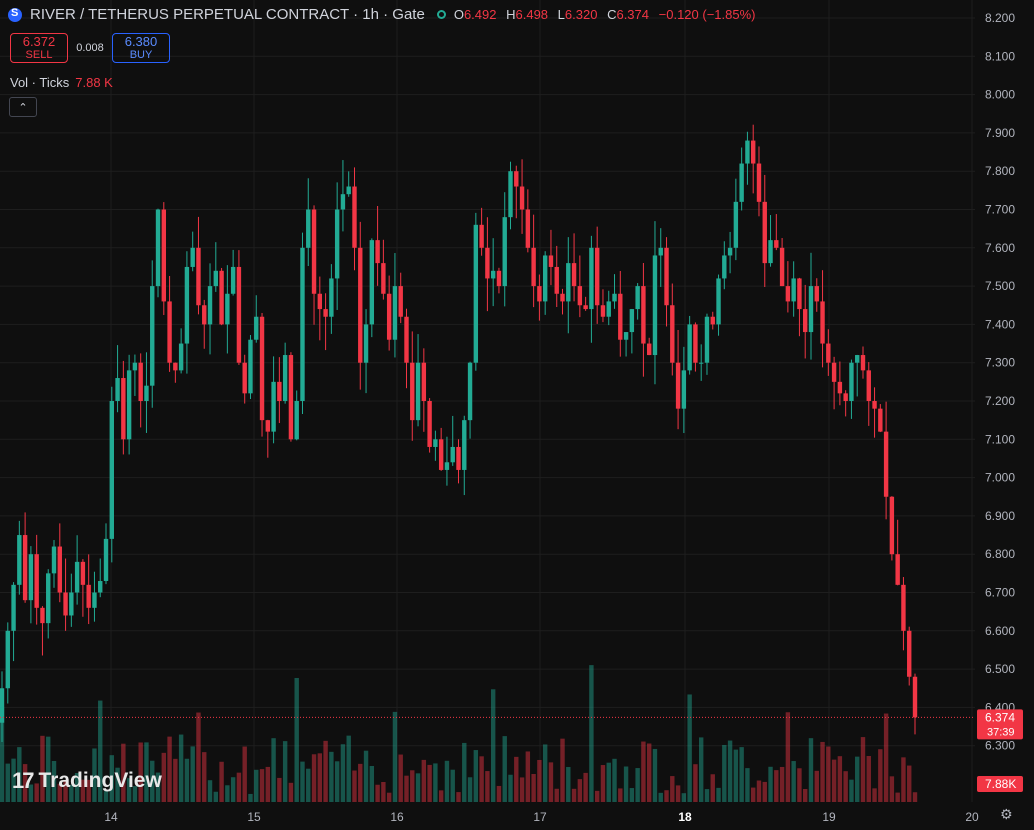  Describe the element at coordinates (972, 817) in the screenshot. I see `x-tick-label: 20` at that location.